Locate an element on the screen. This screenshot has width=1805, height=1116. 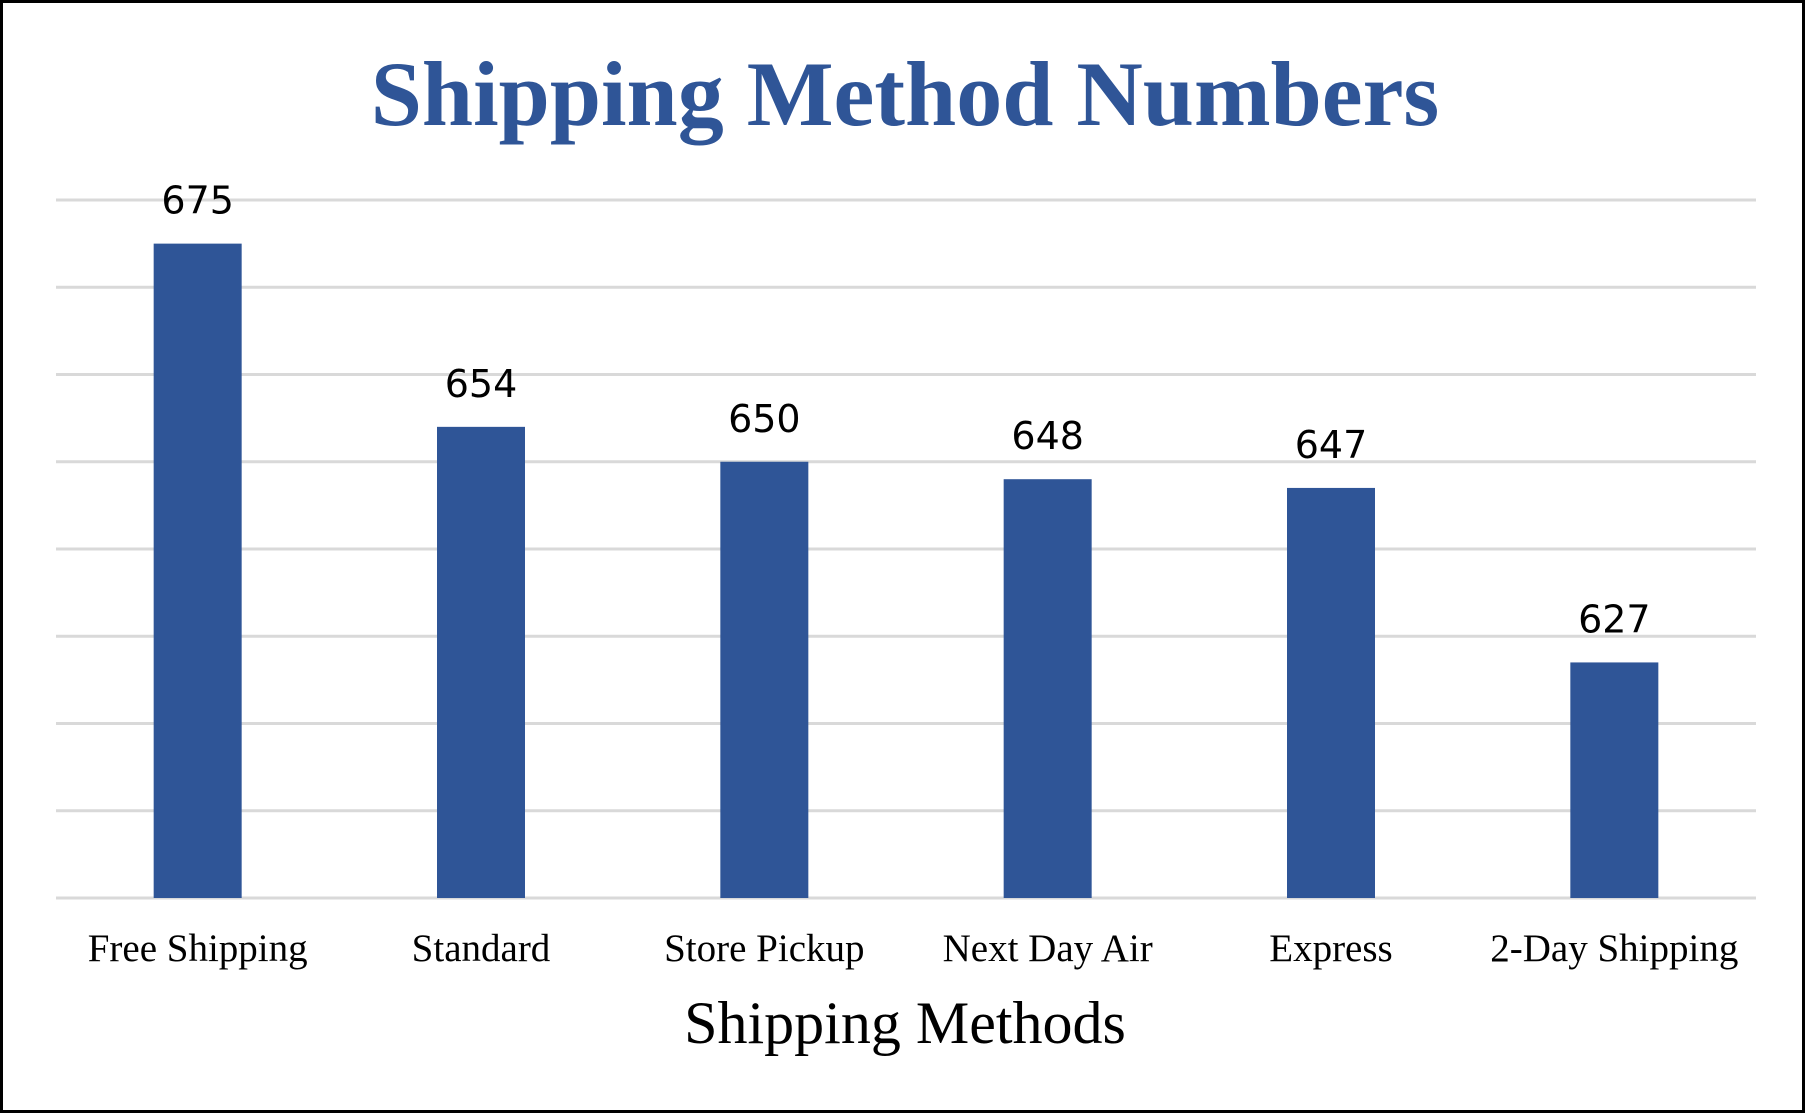
data-label: 648 is located at coordinates (1047, 436).